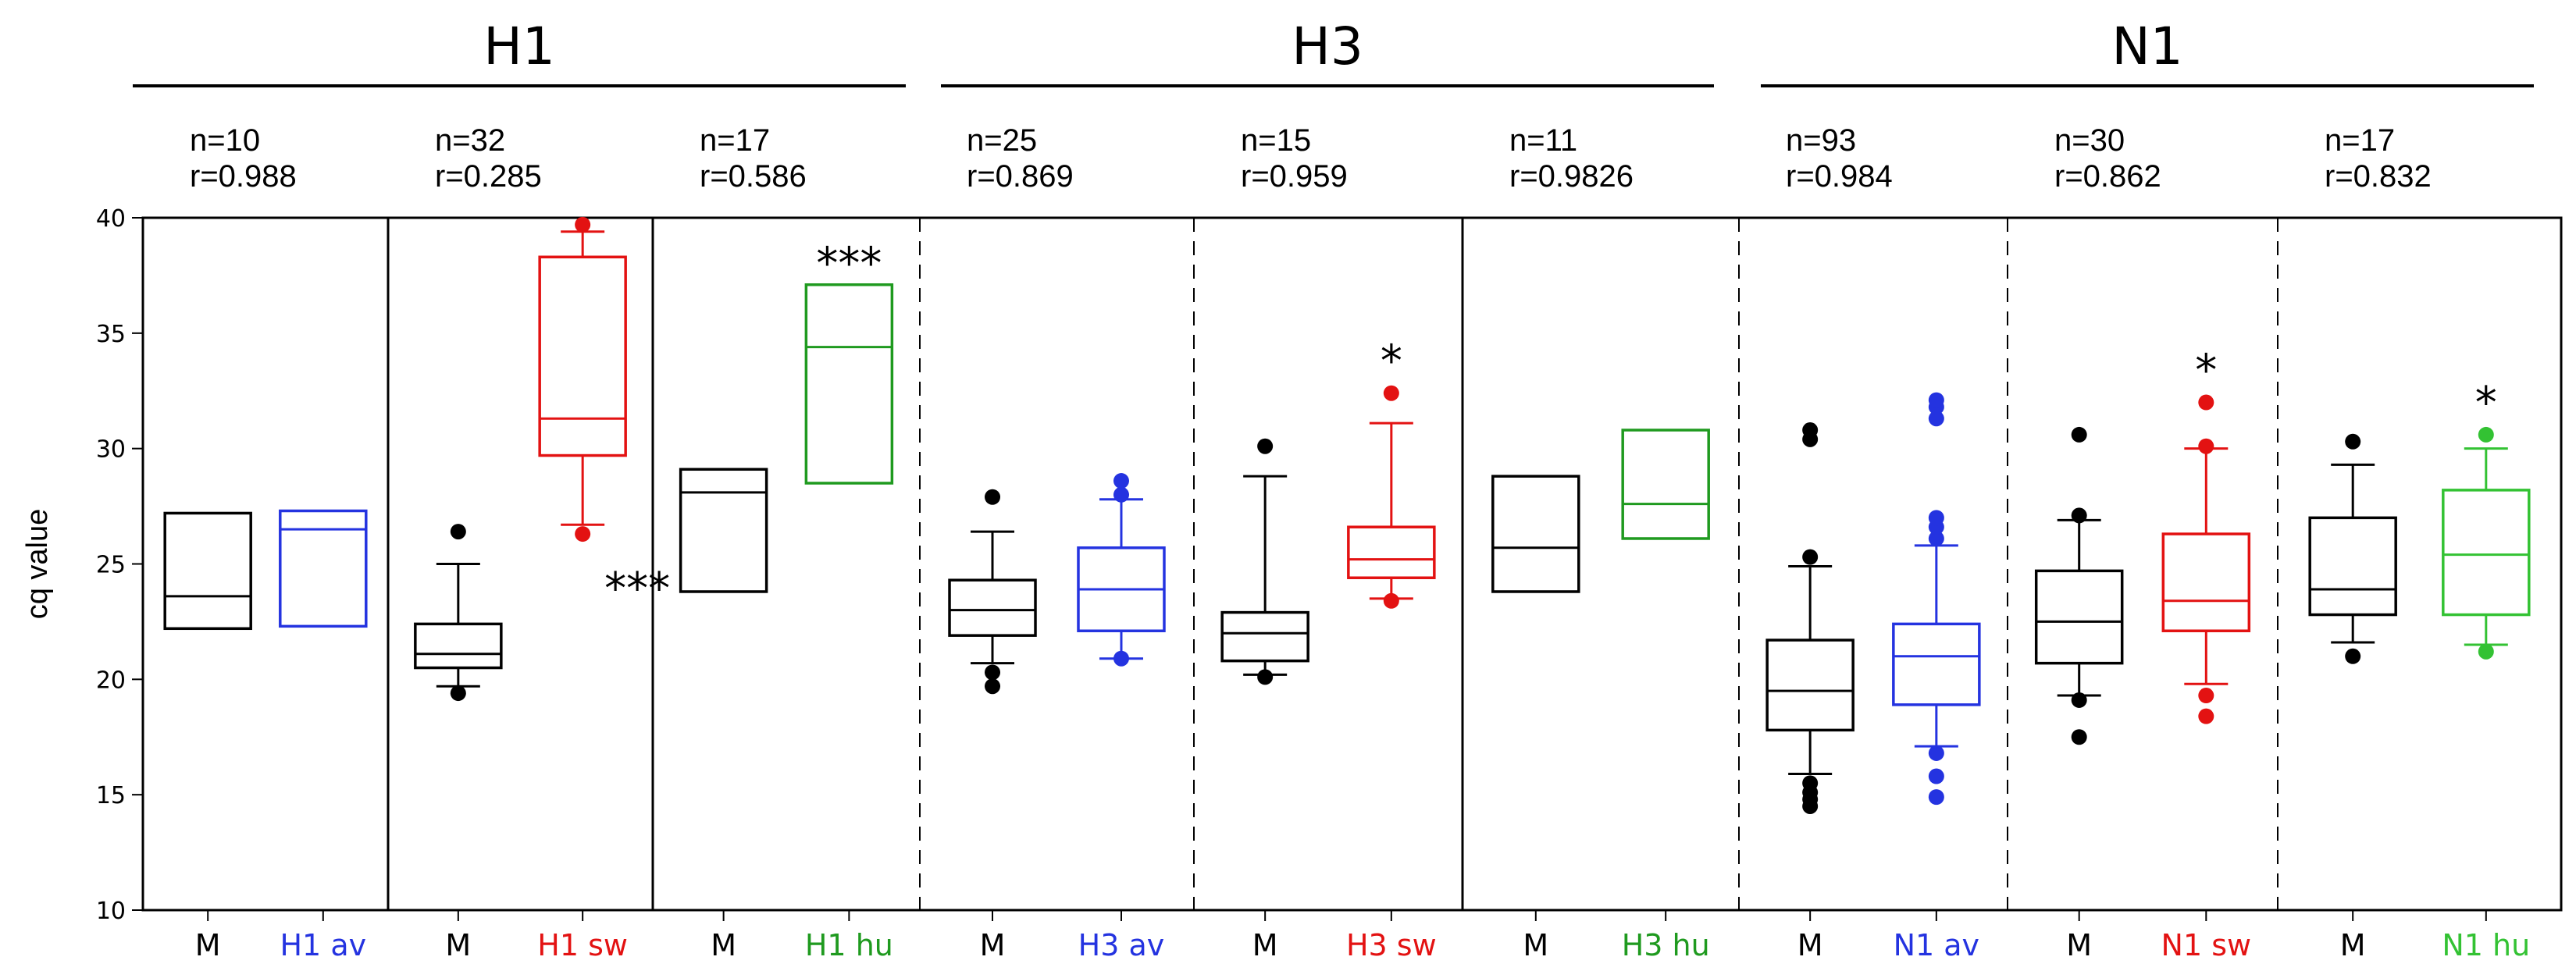 The height and width of the screenshot is (971, 2576). I want to click on x-tick-label: H1 sw, so click(582, 945).